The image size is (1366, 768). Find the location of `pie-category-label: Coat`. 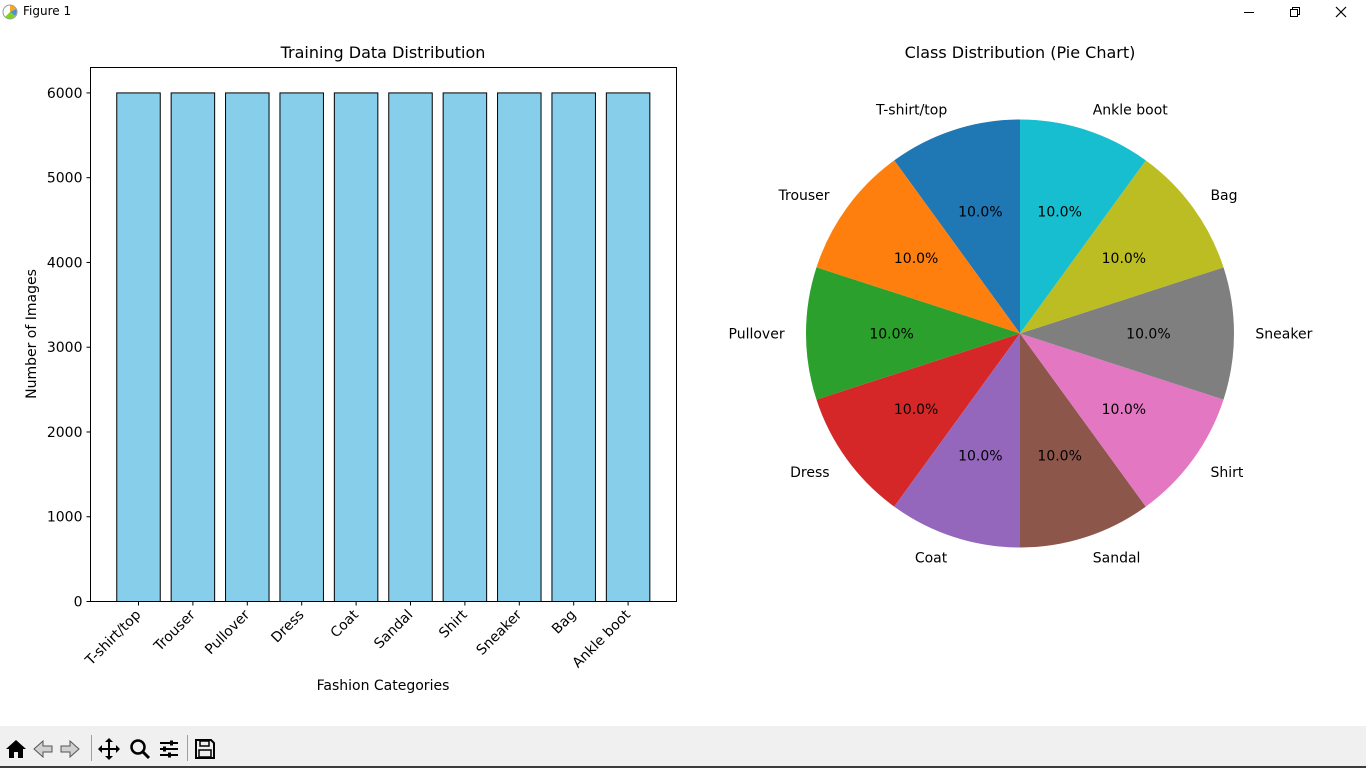

pie-category-label: Coat is located at coordinates (931, 558).